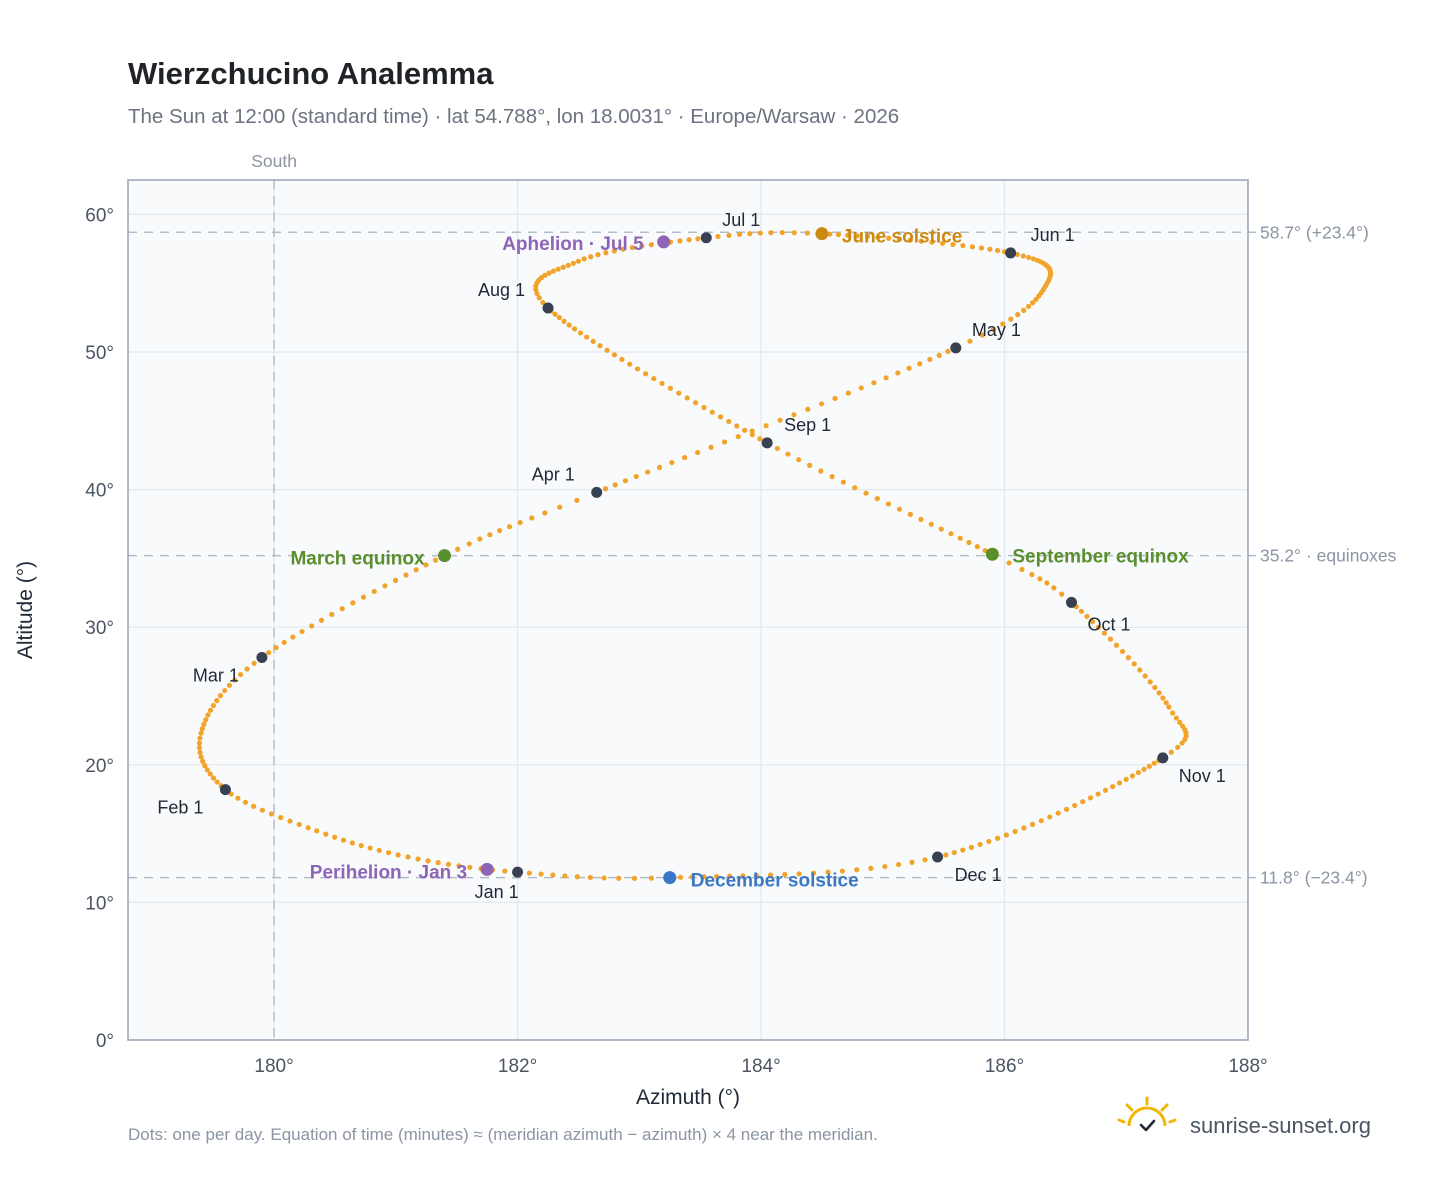 The height and width of the screenshot is (1188, 1448). I want to click on x-tick-label: 180°, so click(273, 1066).